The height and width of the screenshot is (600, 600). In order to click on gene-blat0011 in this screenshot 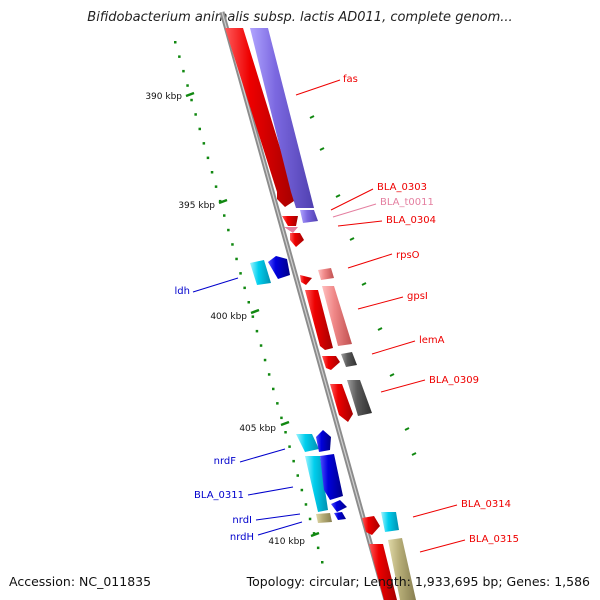, I will do `click(291, 230)`.